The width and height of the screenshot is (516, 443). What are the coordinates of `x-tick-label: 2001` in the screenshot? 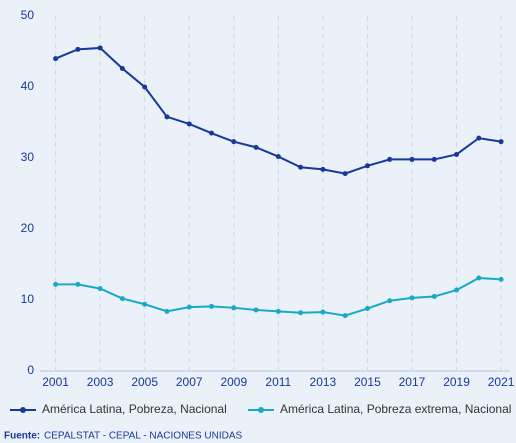 It's located at (55, 382).